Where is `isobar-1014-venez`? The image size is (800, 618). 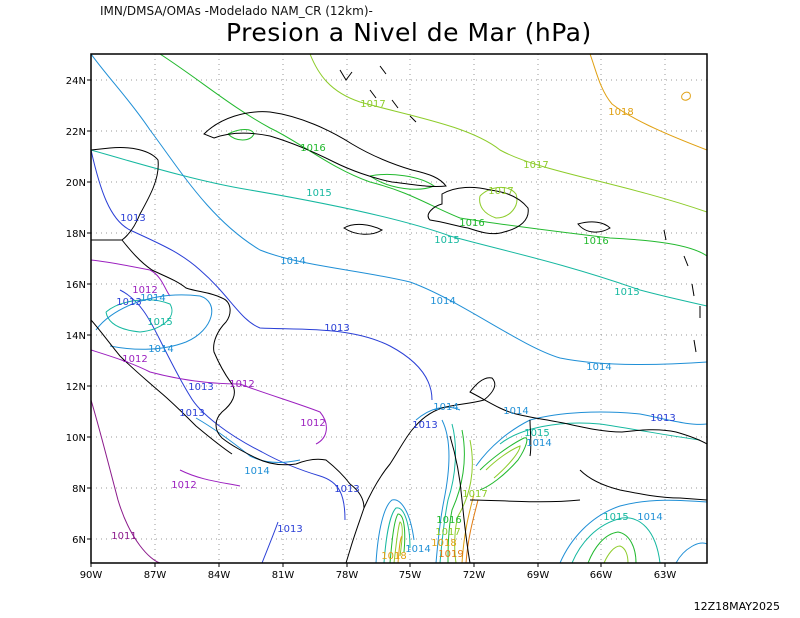 isobar-1014-venez is located at coordinates (591, 439).